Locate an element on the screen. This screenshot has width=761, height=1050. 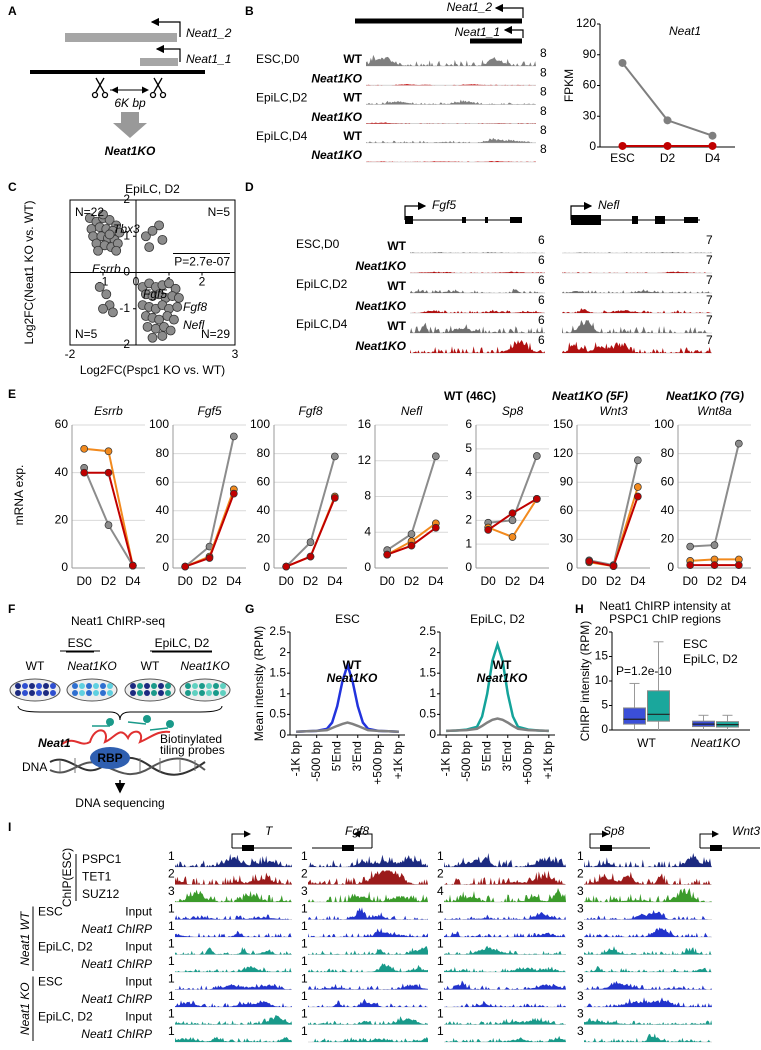
x-tick-label: D0 is located at coordinates (185, 581).